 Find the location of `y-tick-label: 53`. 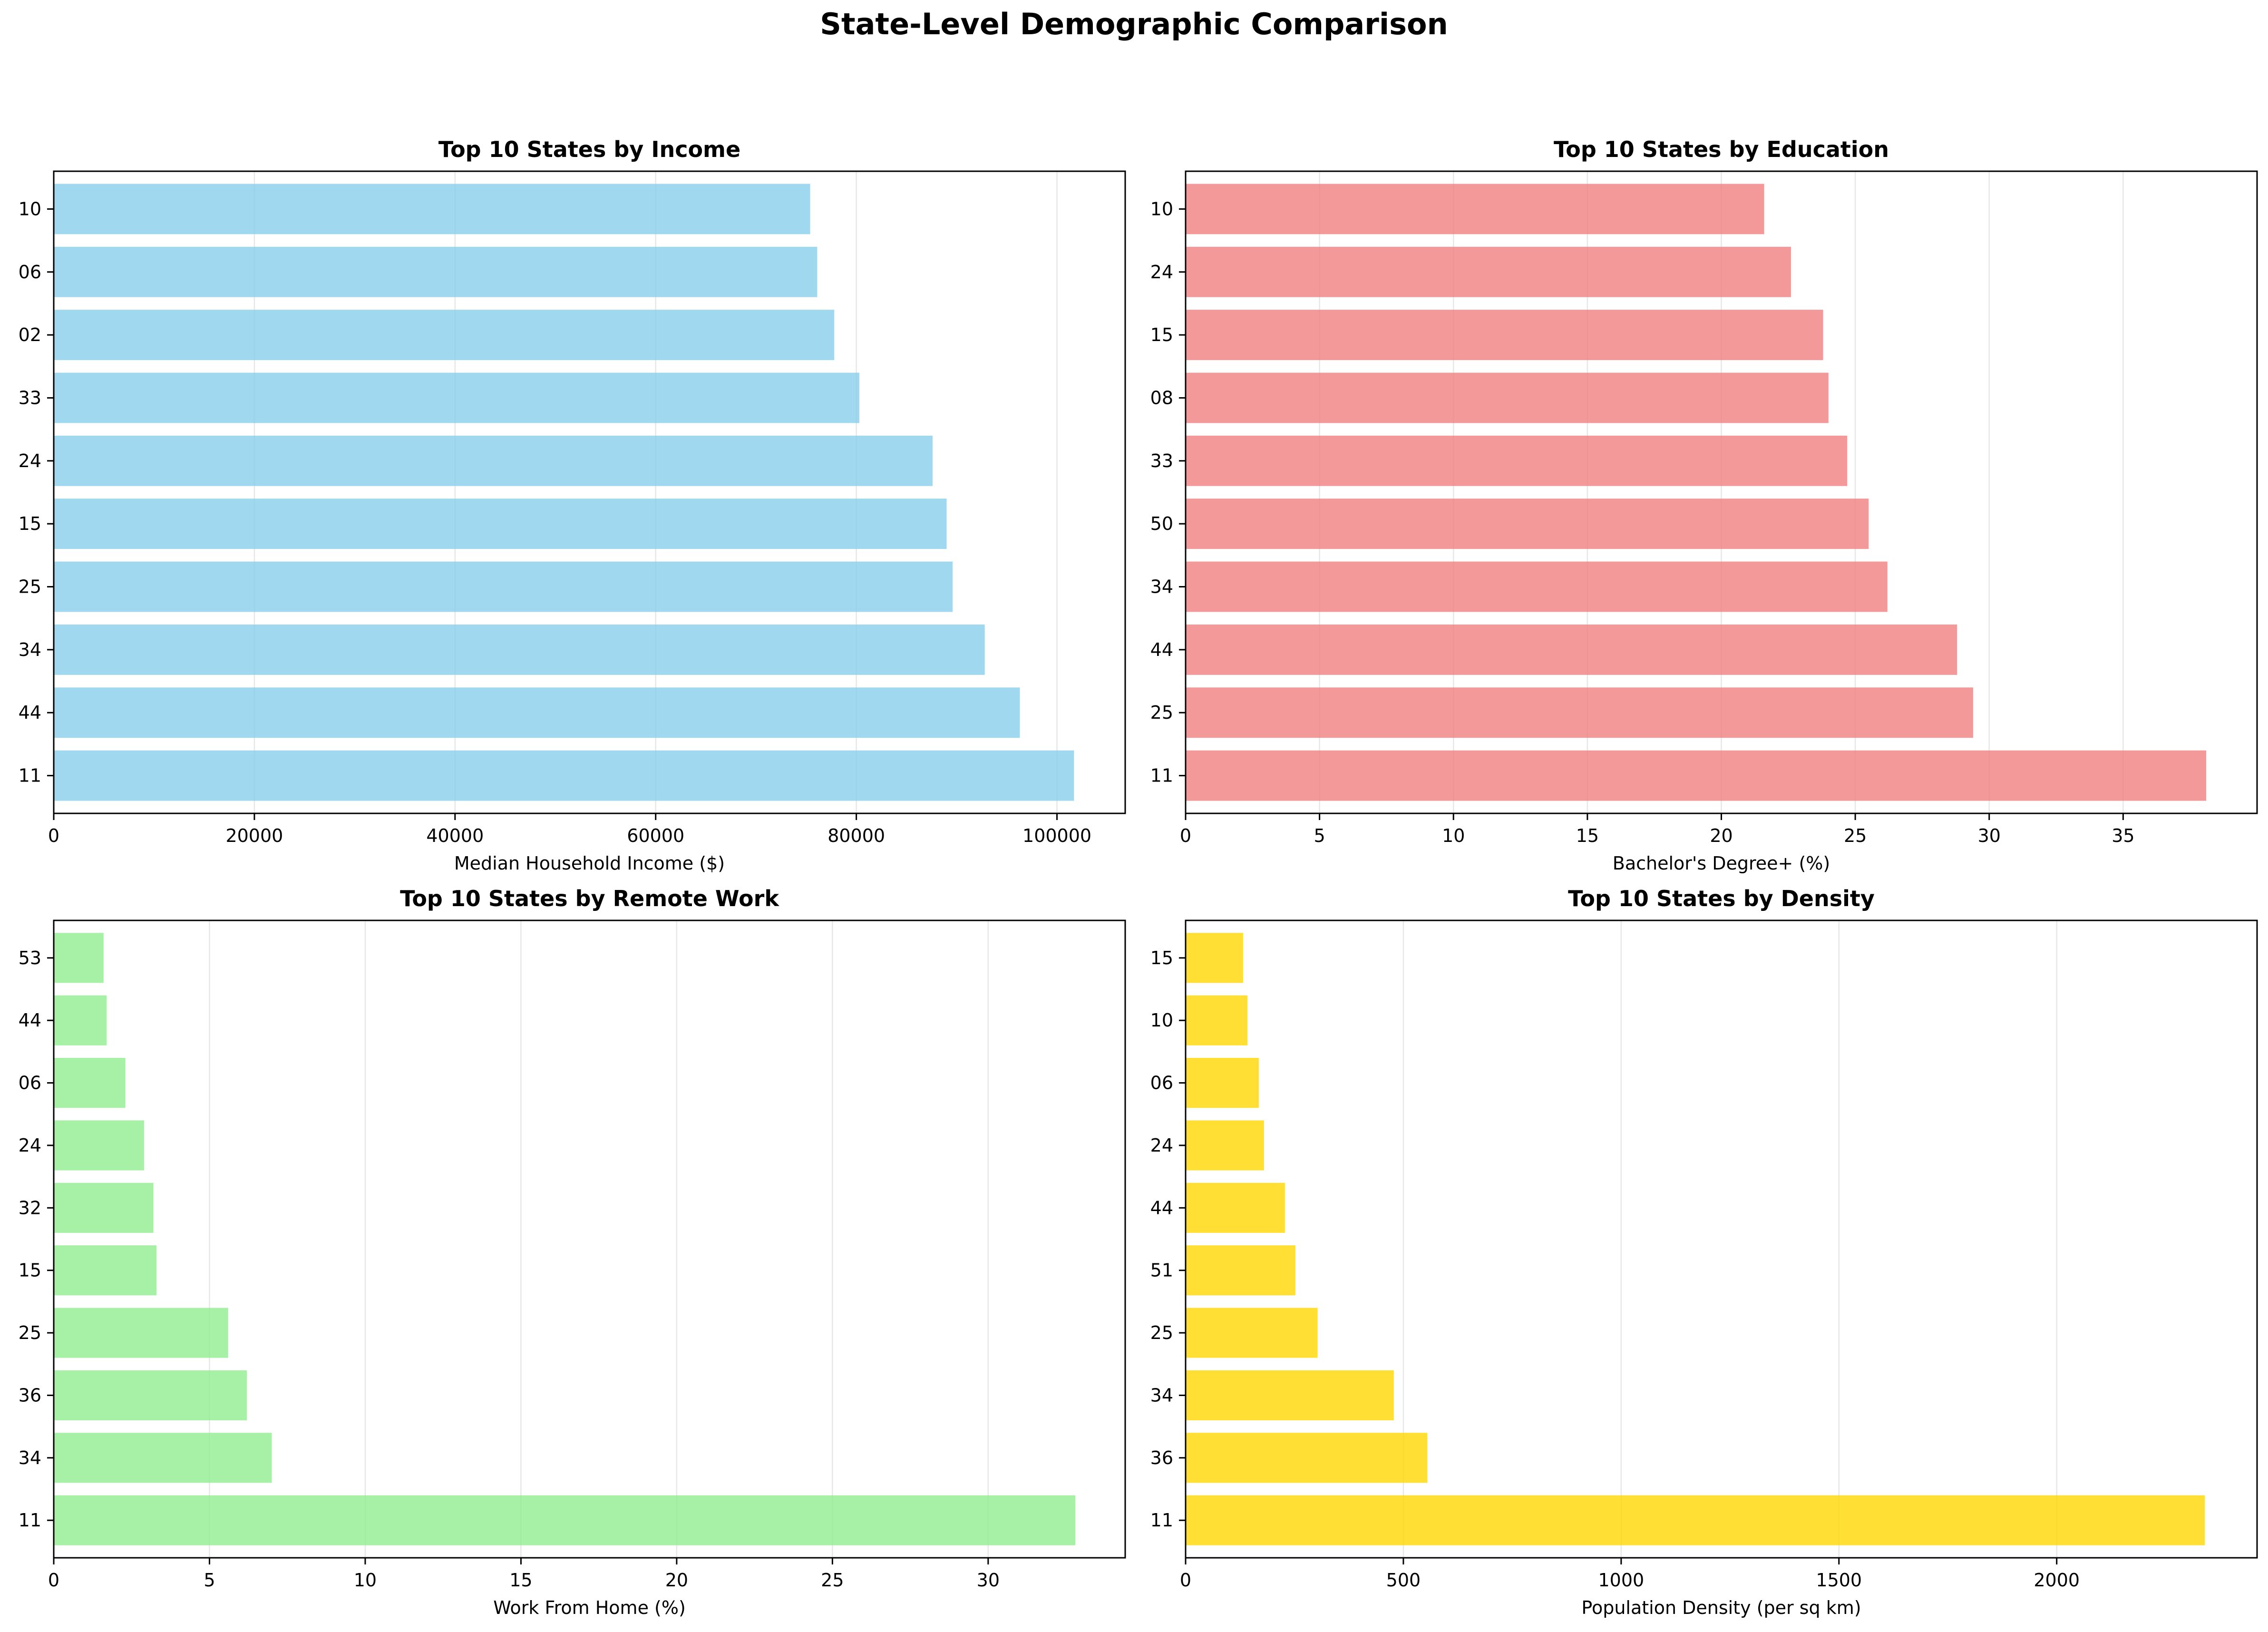

y-tick-label: 53 is located at coordinates (30, 958).